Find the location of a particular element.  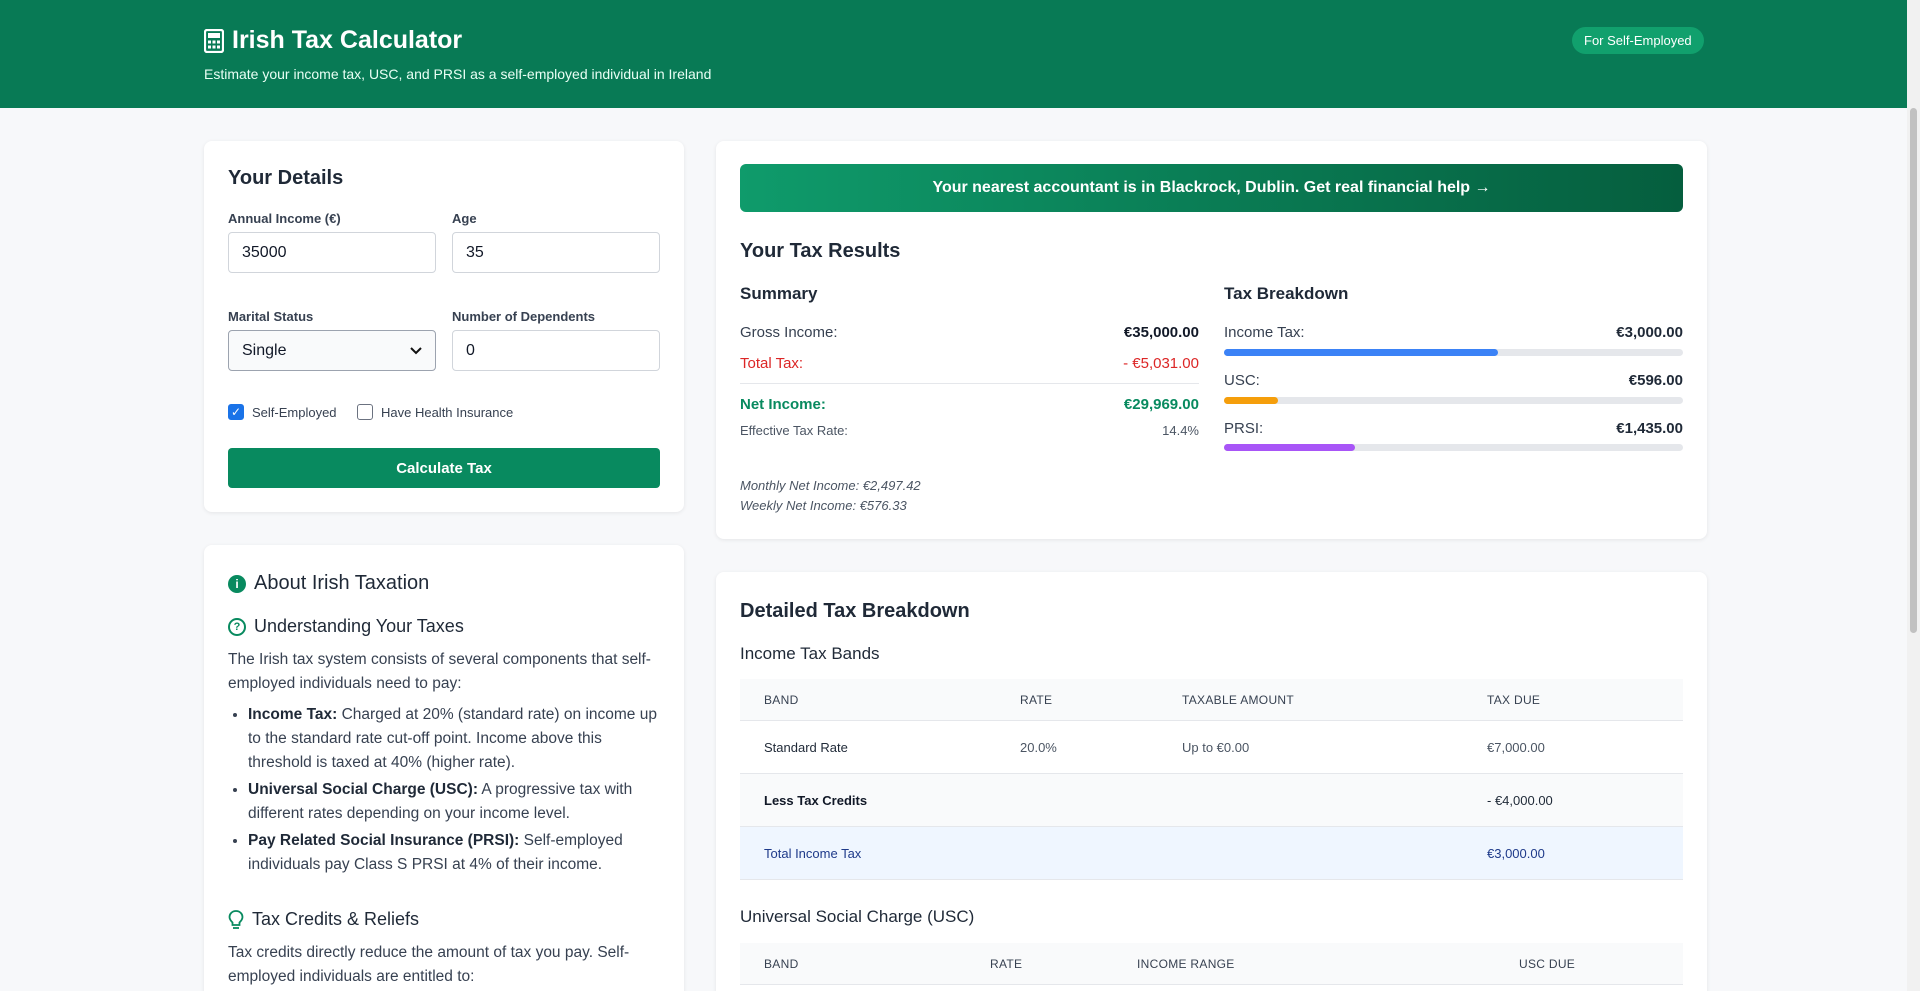

income-input: 35000 is located at coordinates (332, 252).